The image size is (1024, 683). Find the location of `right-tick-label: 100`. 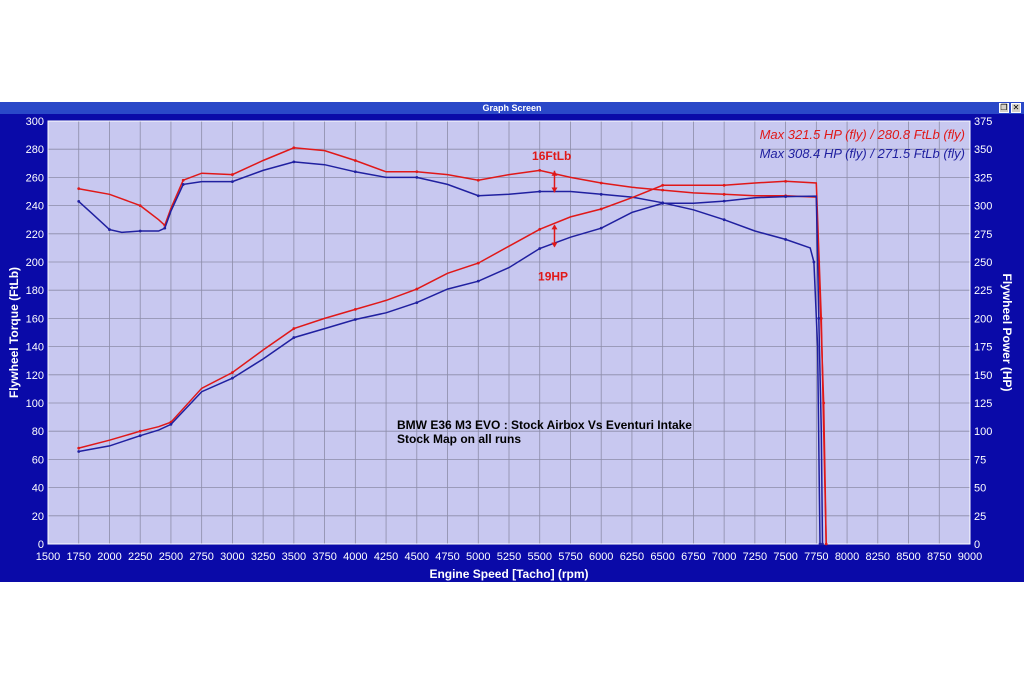

right-tick-label: 100 is located at coordinates (983, 432).